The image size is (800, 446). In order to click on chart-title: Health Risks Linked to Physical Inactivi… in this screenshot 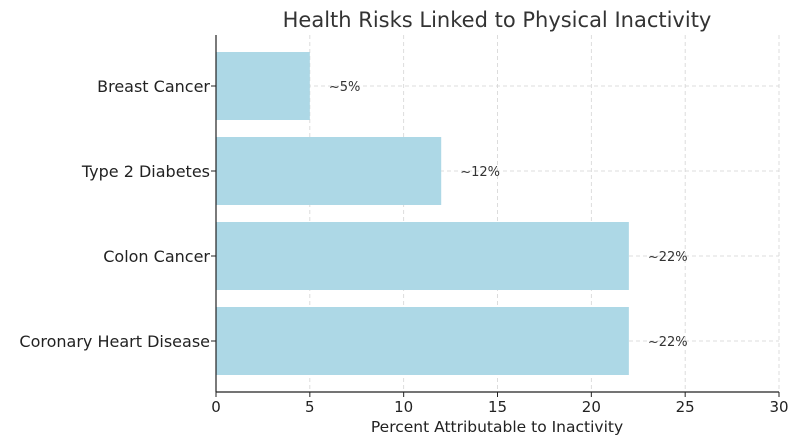, I will do `click(497, 20)`.